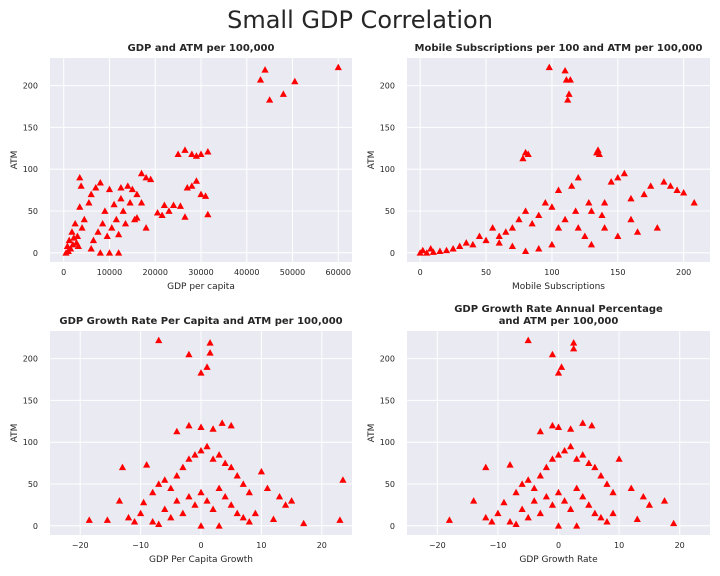  What do you see at coordinates (80, 545) in the screenshot?
I see `x-tick-label: −20` at bounding box center [80, 545].